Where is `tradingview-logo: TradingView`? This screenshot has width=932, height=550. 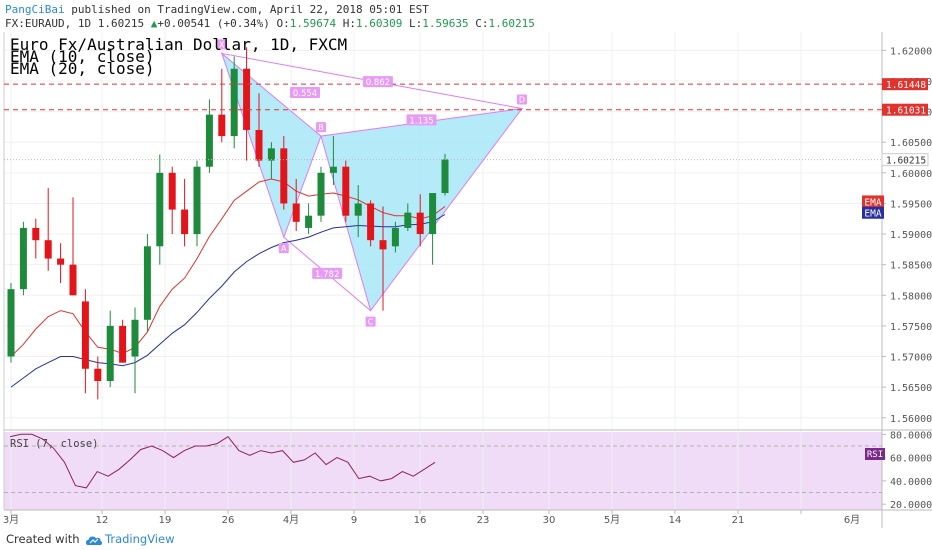 tradingview-logo: TradingView is located at coordinates (130, 539).